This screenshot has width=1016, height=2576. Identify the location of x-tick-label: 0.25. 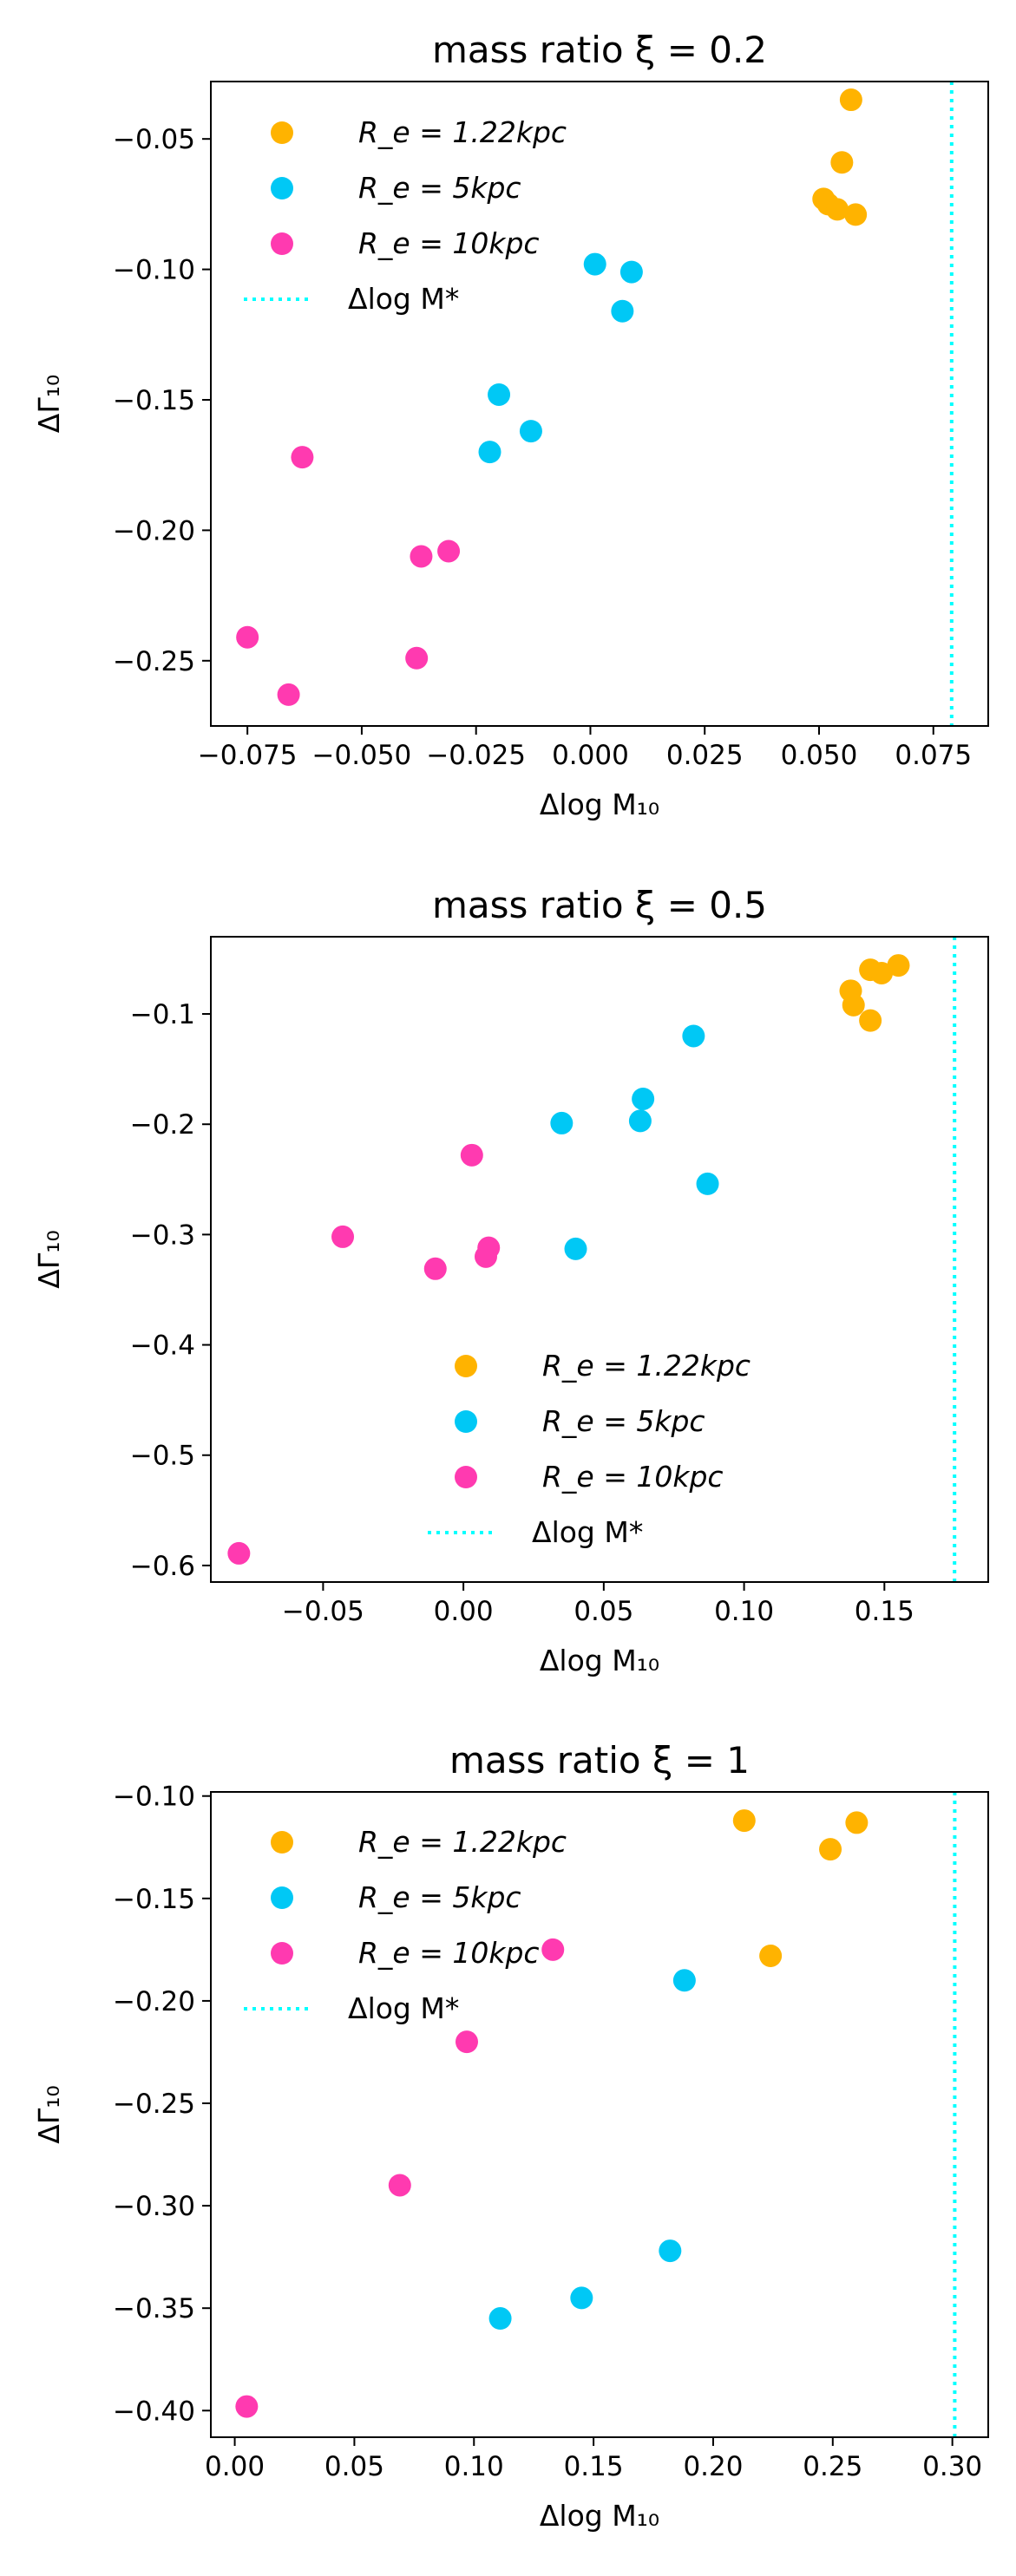
(832, 2466).